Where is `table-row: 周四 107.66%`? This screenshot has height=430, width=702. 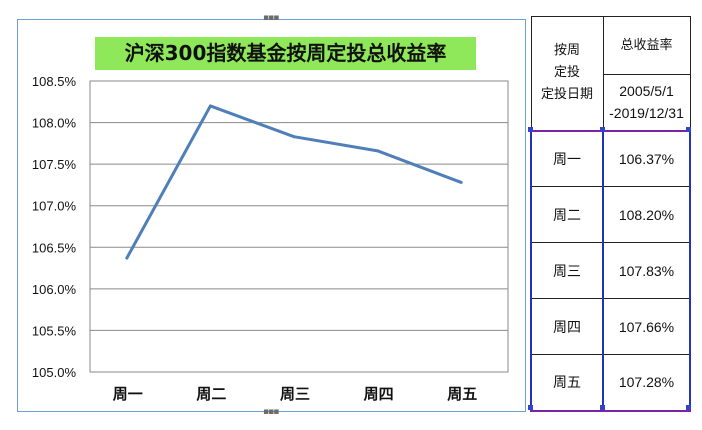
table-row: 周四 107.66% is located at coordinates (610, 326).